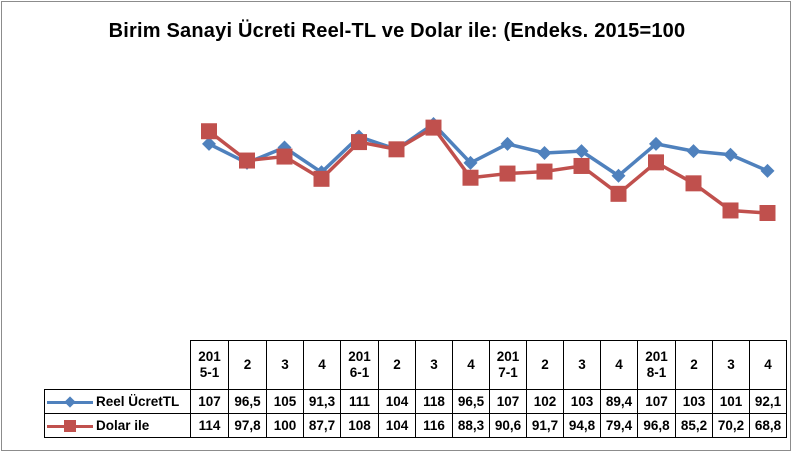 The image size is (794, 454). I want to click on series-line-dolar, so click(487, 170).